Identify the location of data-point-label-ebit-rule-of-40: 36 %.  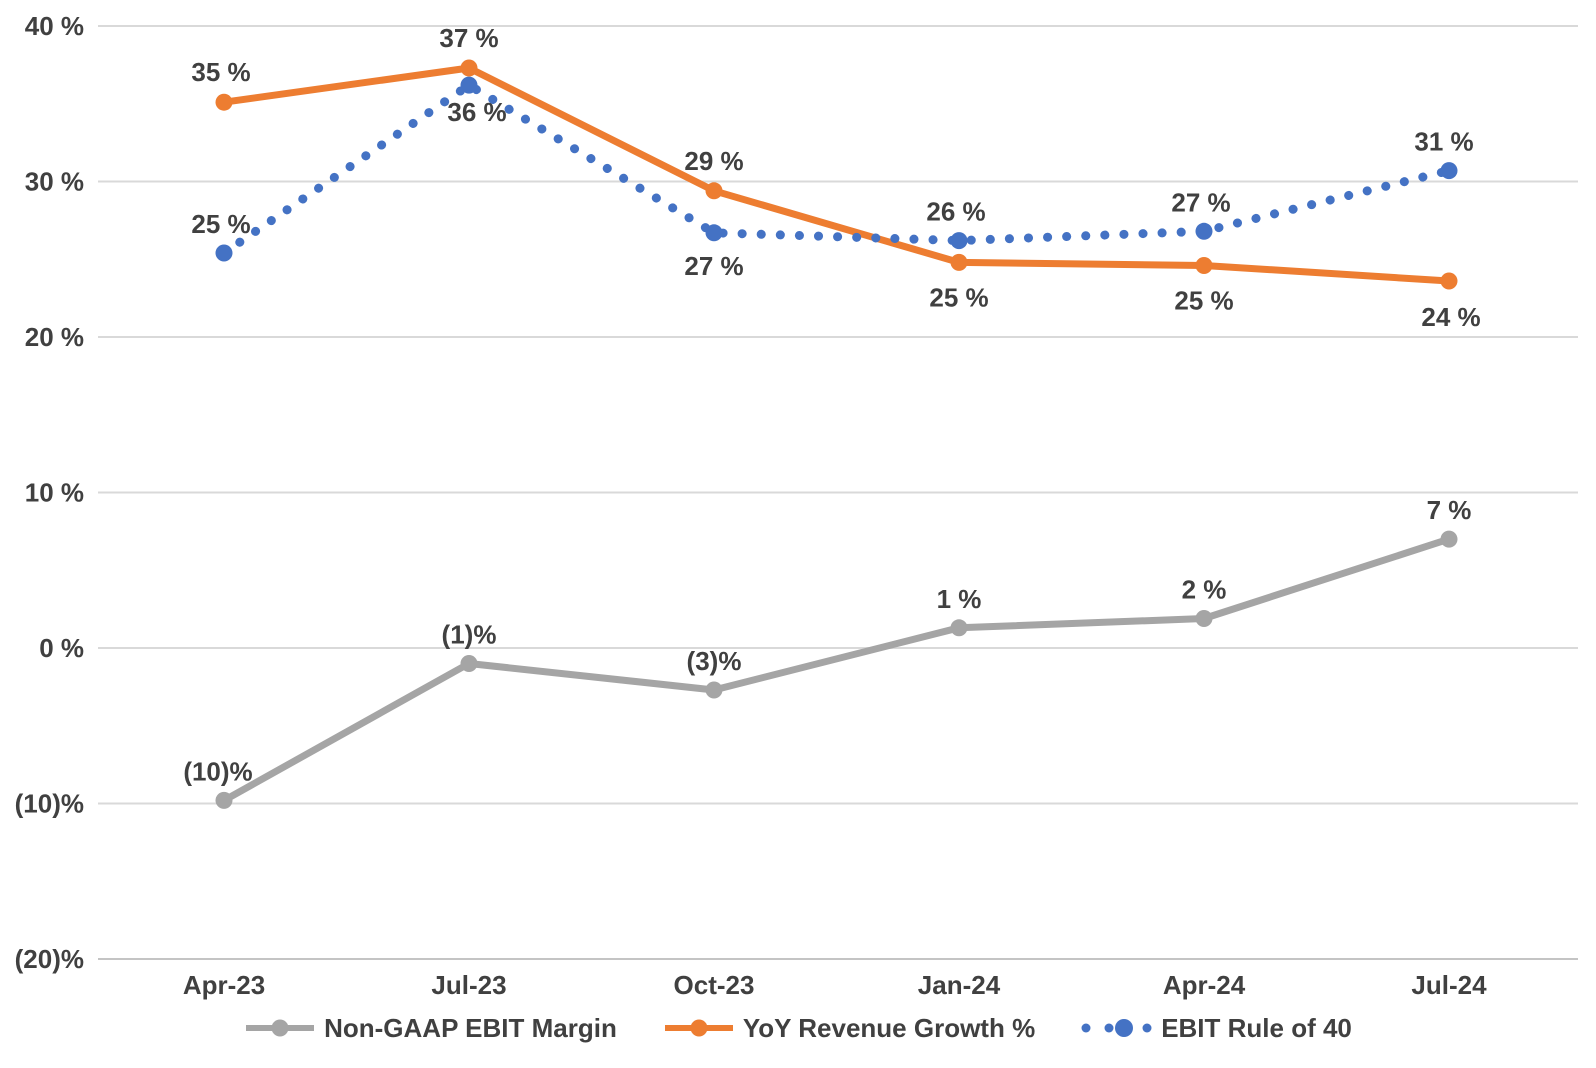
(476, 112).